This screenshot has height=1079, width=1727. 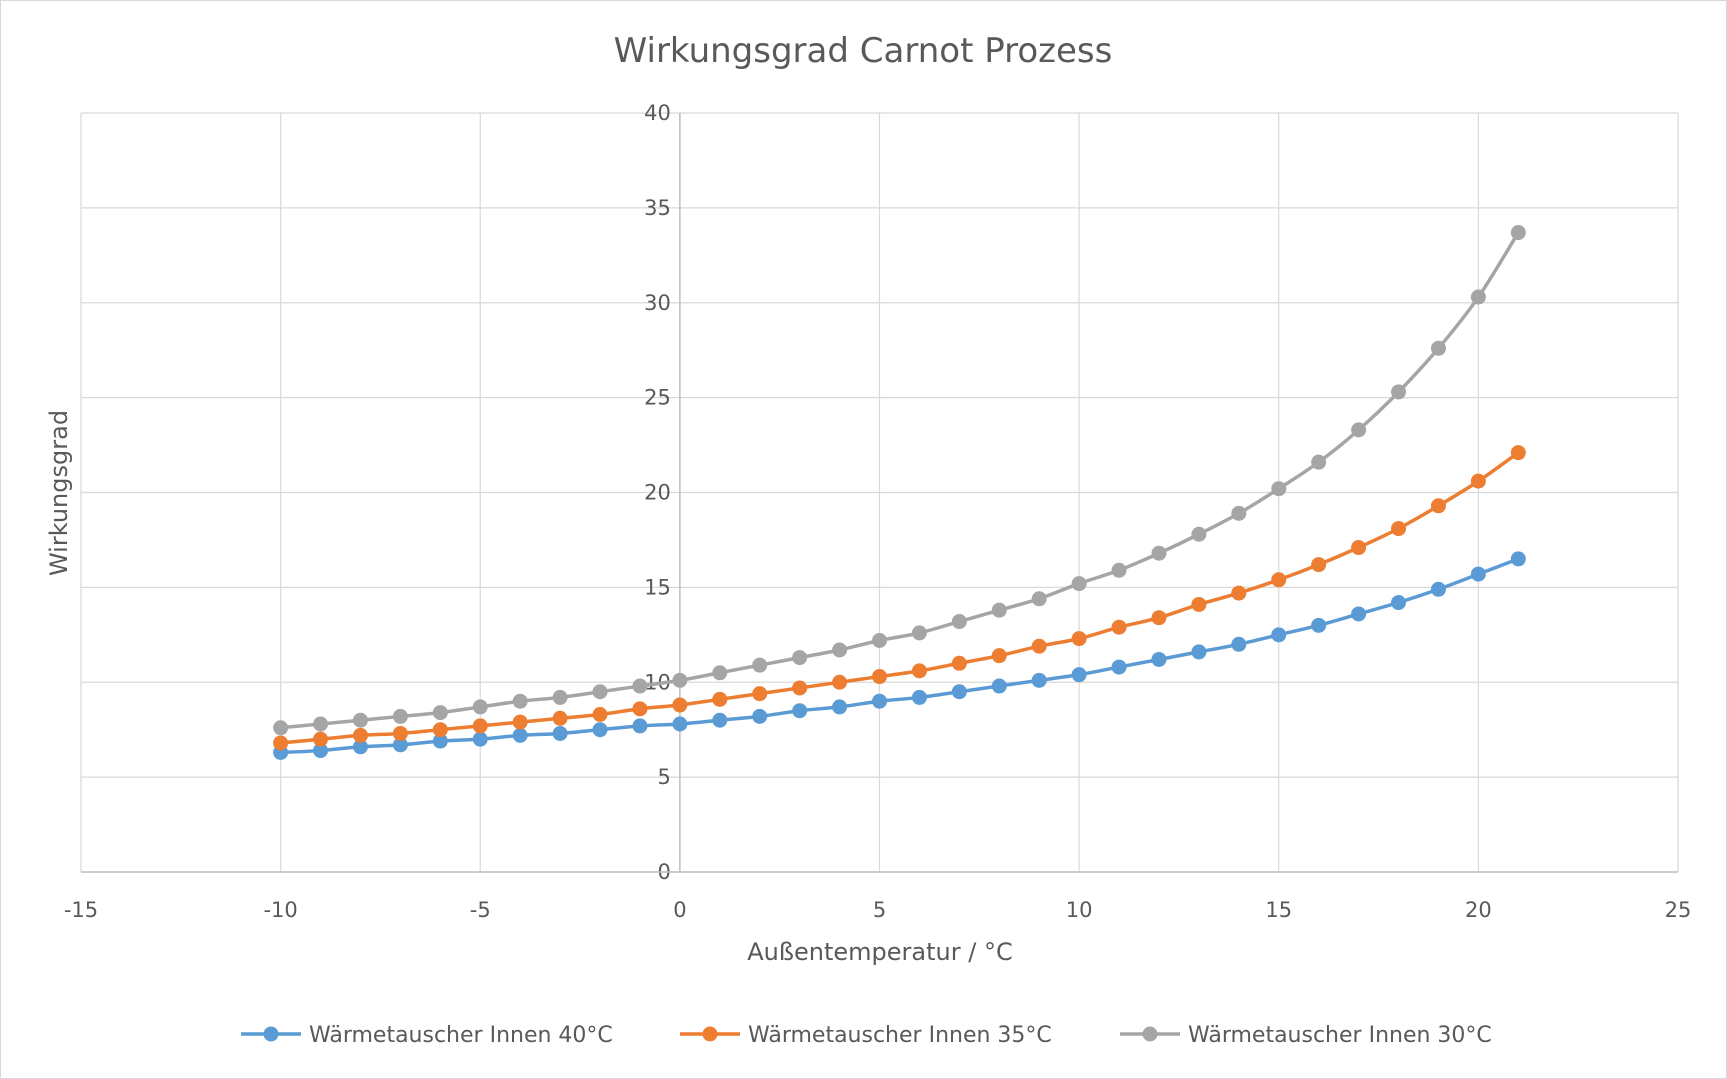 What do you see at coordinates (863, 51) in the screenshot?
I see `chart-title: Wirkungsgrad Carnot Prozess` at bounding box center [863, 51].